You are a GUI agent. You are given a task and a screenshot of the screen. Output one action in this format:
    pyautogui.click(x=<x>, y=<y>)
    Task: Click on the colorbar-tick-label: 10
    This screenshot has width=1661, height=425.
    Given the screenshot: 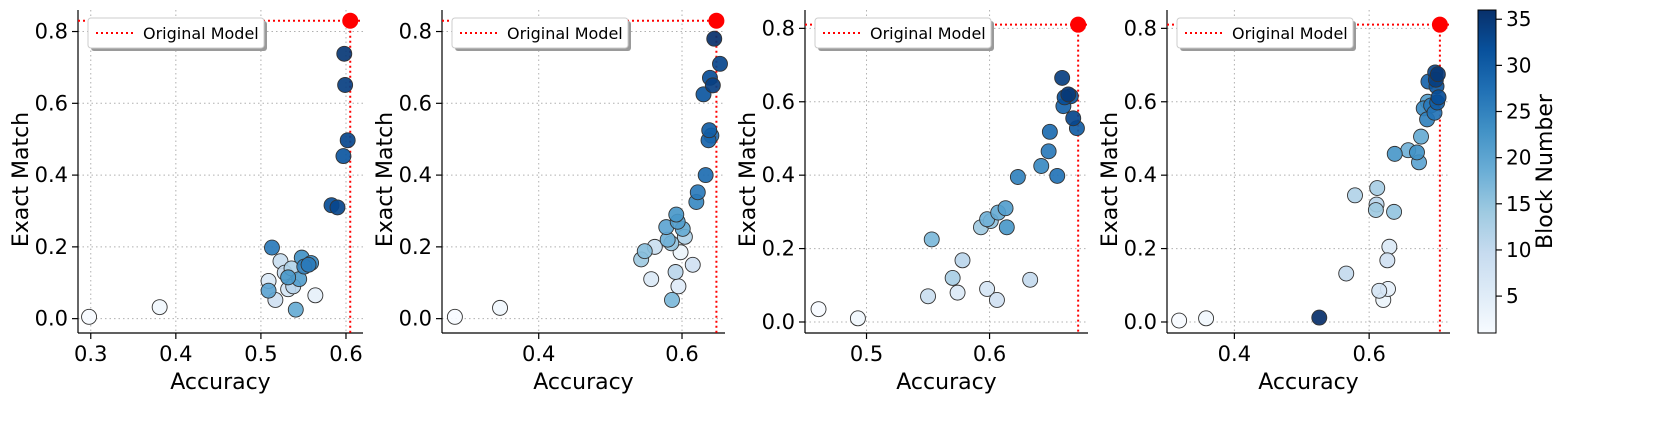 What is the action you would take?
    pyautogui.click(x=1518, y=250)
    